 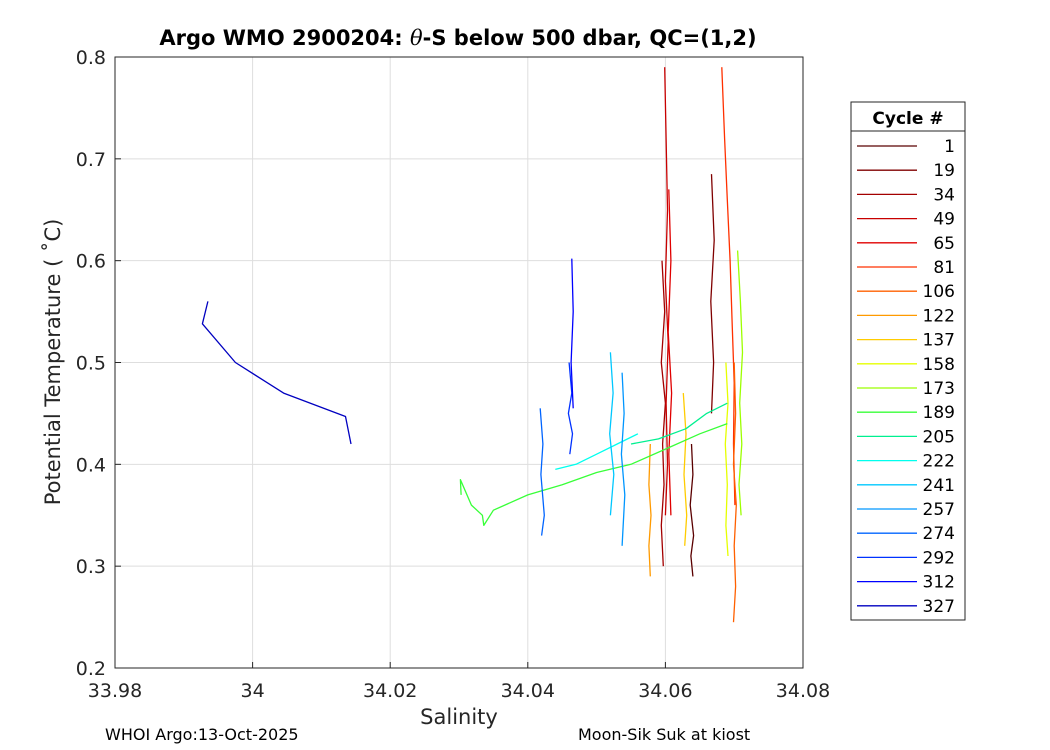 I want to click on legend-label-cycle-205: 205, so click(x=939, y=437).